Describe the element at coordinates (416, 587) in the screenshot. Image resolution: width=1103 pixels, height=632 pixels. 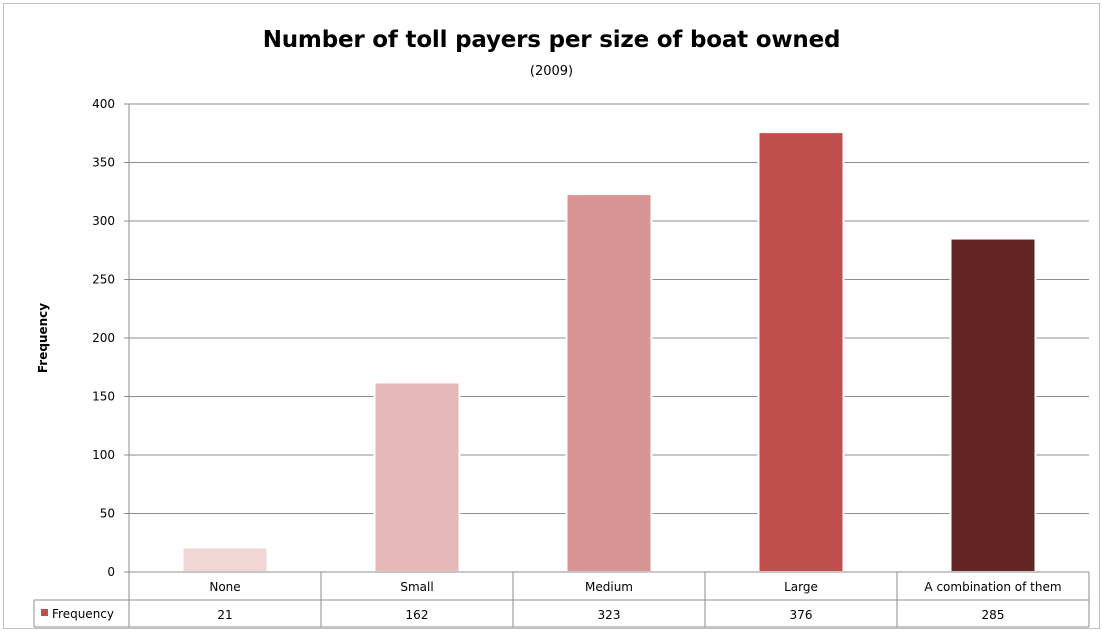
I see `x-tick-label: Small` at that location.